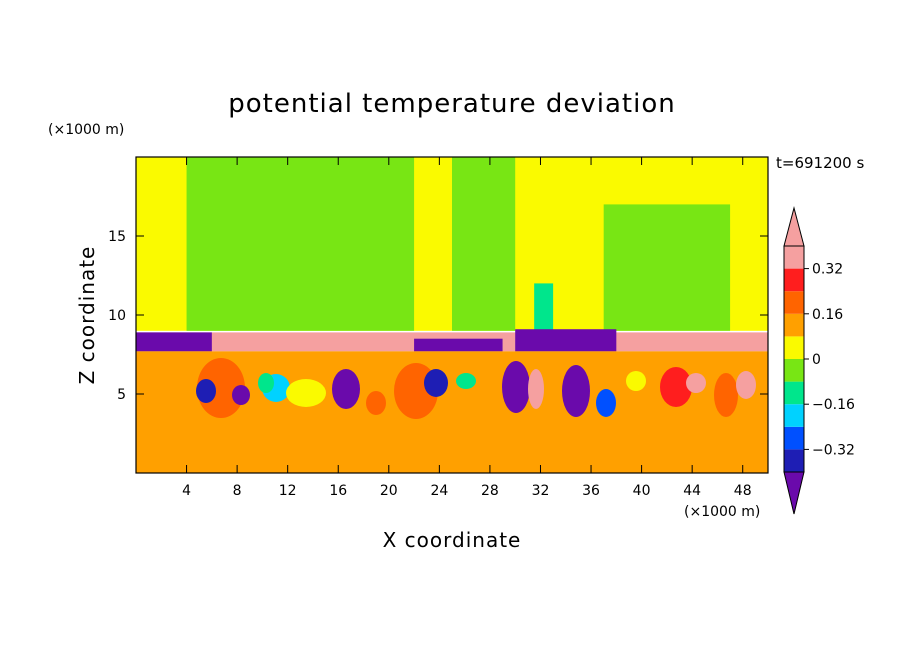  I want to click on y-tick-label: 5, so click(121, 395).